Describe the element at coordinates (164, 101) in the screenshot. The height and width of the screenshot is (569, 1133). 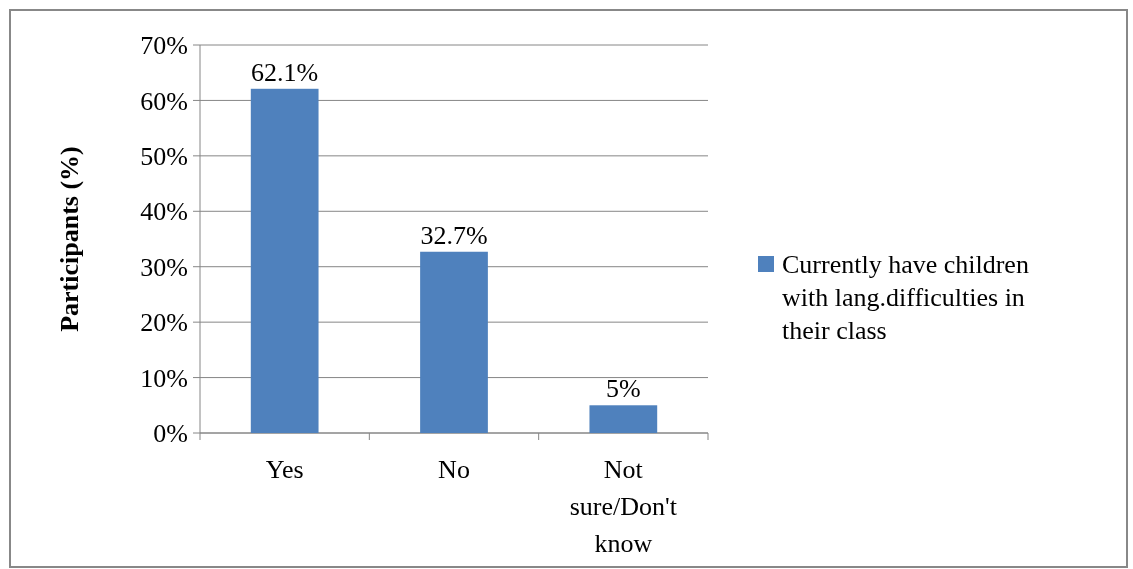
I see `y-tick-label: 60%` at that location.